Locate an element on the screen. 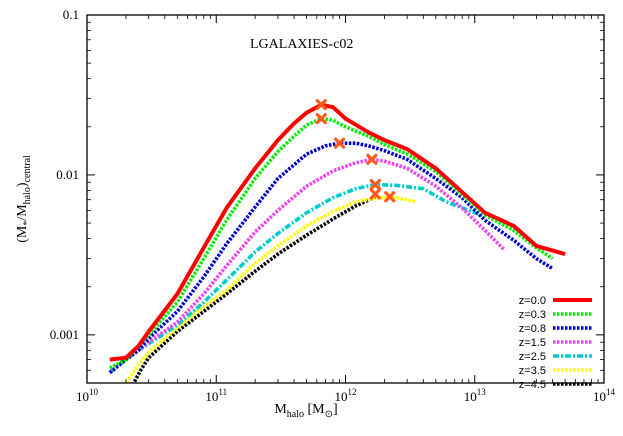 This screenshot has height=436, width=623. legend: z=0.0 z=0.3 z=0.8 z=1.5 z=2.5 z=3.5 z=4.5 is located at coordinates (555, 343).